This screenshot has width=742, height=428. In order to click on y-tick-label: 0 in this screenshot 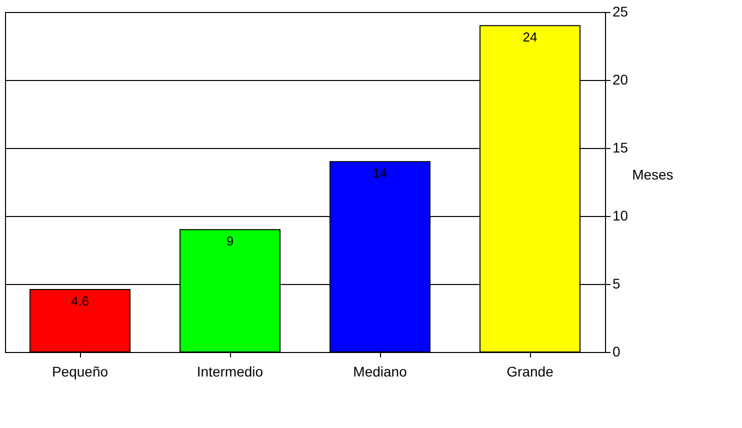, I will do `click(616, 352)`.